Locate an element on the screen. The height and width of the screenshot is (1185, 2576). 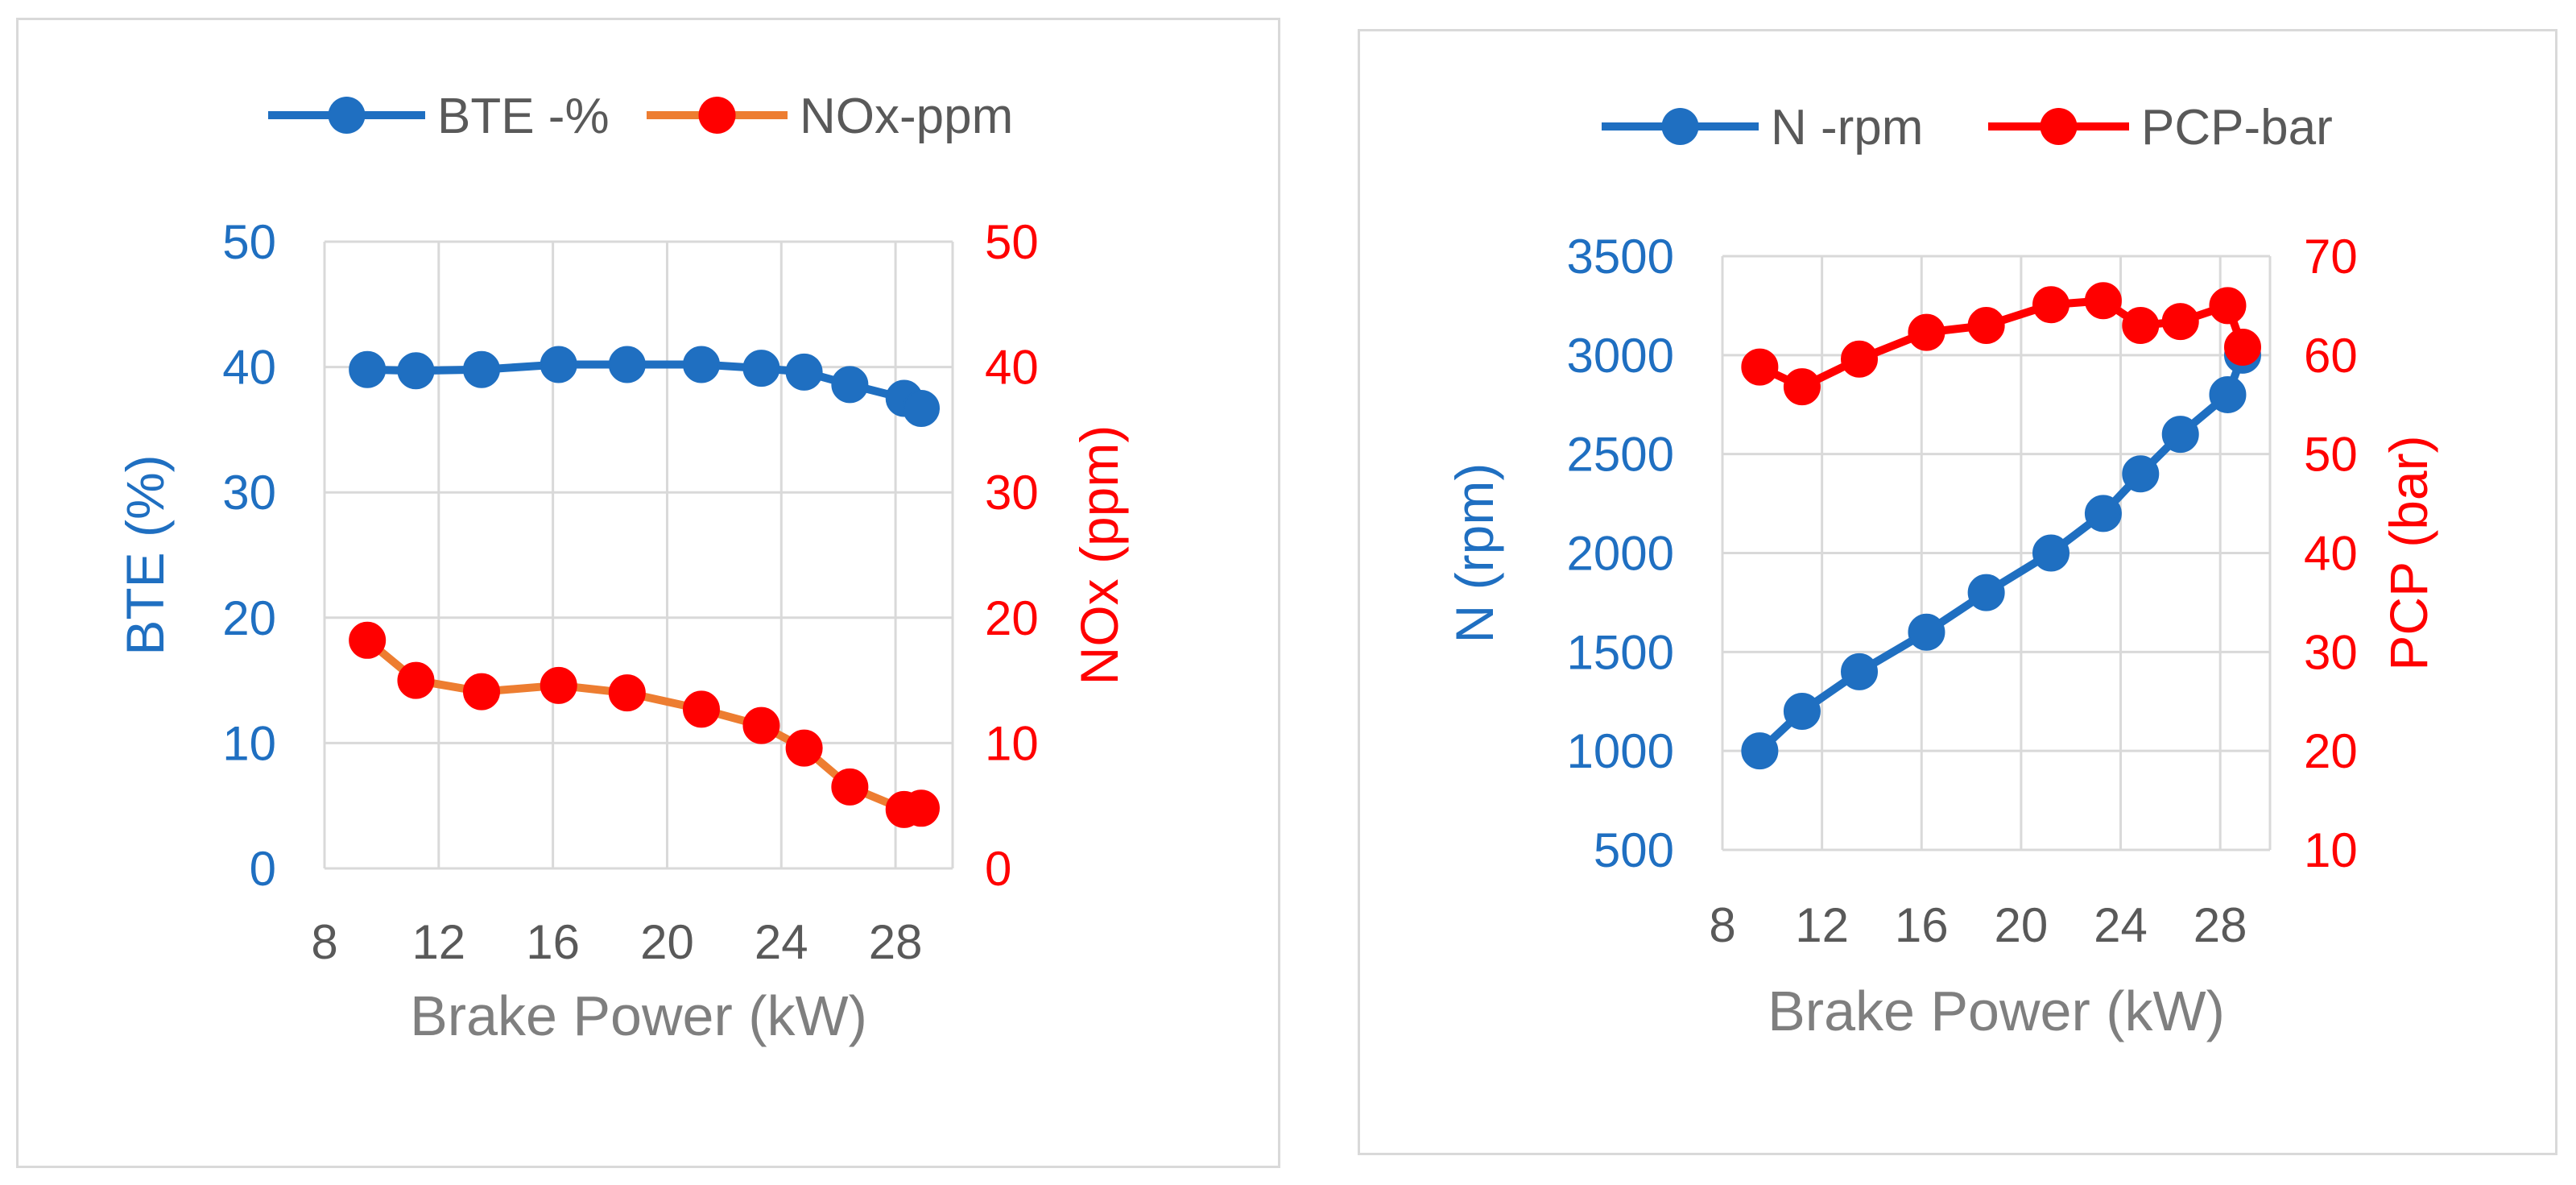
y-left-tick-label: 1000 is located at coordinates (1620, 751).